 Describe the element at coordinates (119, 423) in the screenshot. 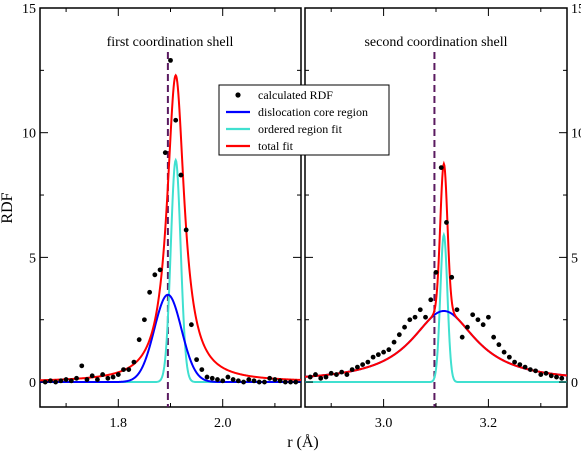

I see `x-tick-label: 1.8` at that location.